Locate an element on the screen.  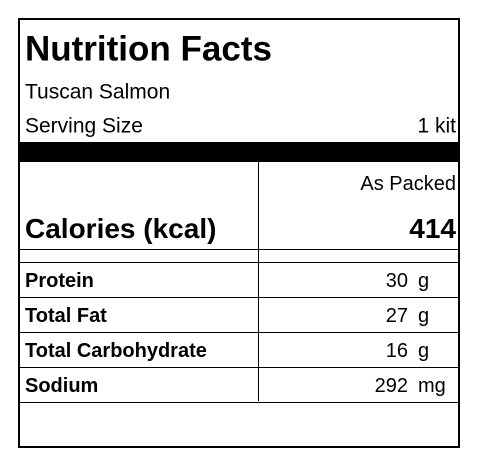
thick-divider is located at coordinates (239, 152).